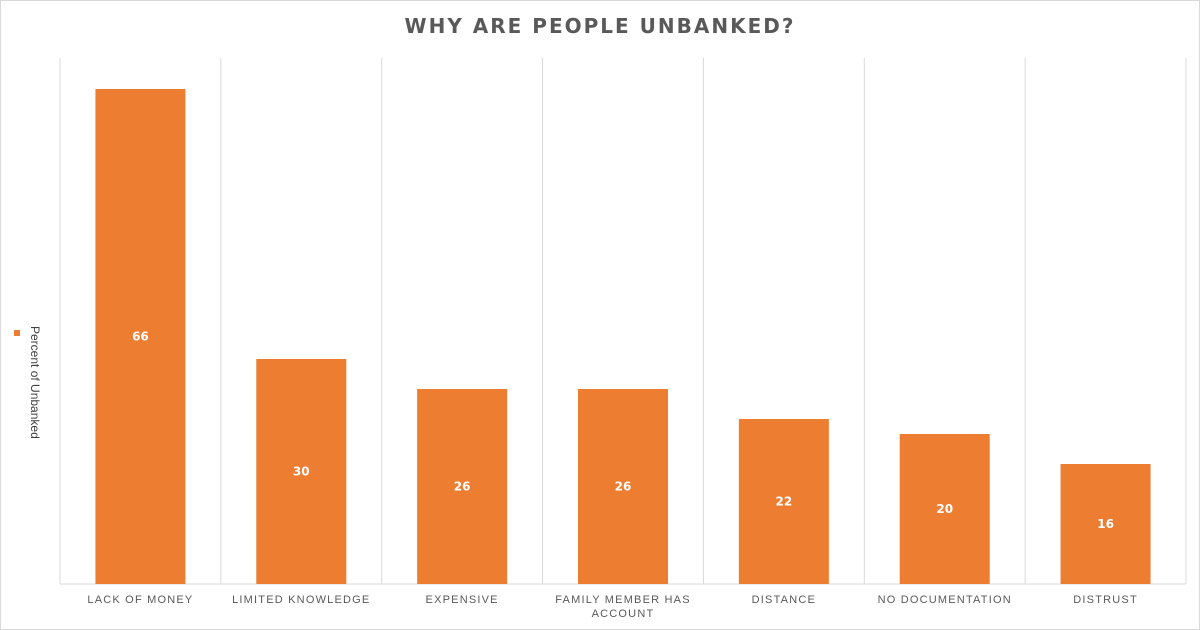 This screenshot has height=630, width=1200. I want to click on x-tick-label: FAMILY MEMBER HAS, so click(623, 600).